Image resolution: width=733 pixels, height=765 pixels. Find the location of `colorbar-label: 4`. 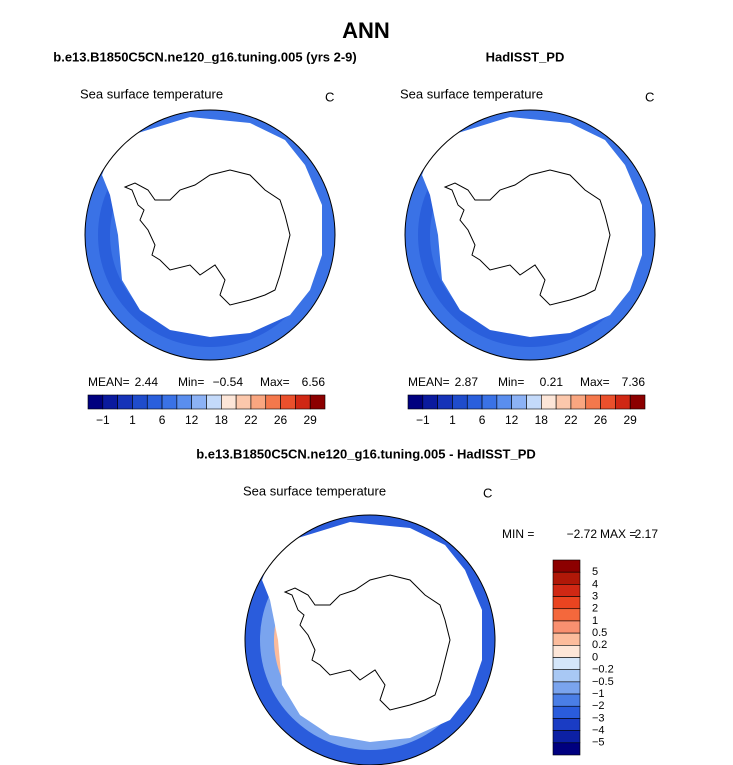

colorbar-label: 4 is located at coordinates (595, 584).